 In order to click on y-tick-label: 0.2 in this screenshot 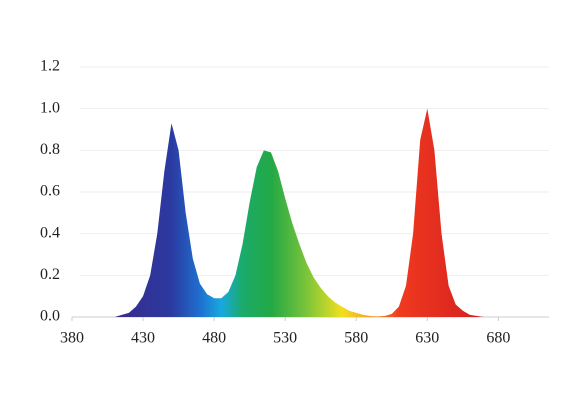, I will do `click(50, 274)`.